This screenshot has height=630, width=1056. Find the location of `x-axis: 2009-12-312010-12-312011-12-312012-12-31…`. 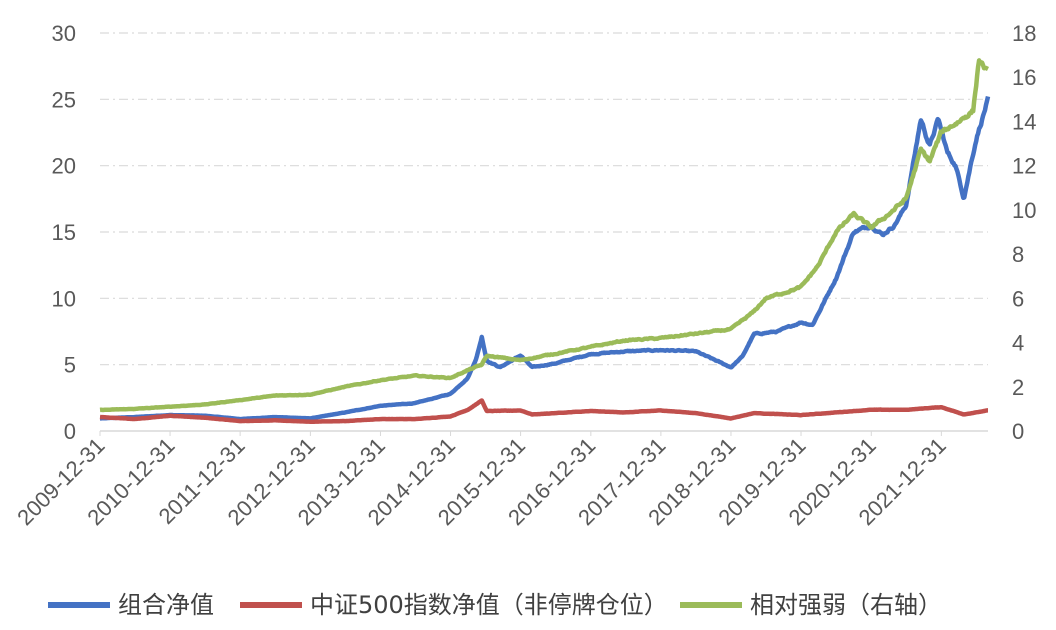

x-axis: 2009-12-312010-12-312011-12-312012-12-31… is located at coordinates (481, 480).